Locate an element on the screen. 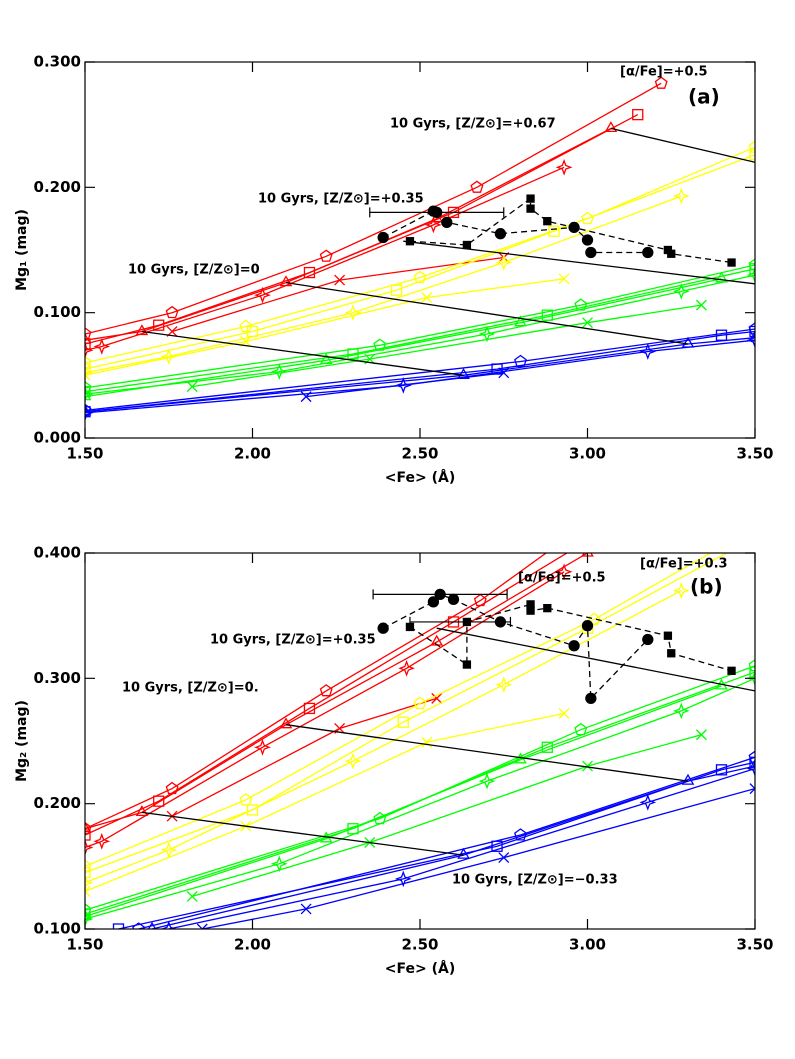  y-axis-label: Mg₂ (mag) is located at coordinates (22, 741).